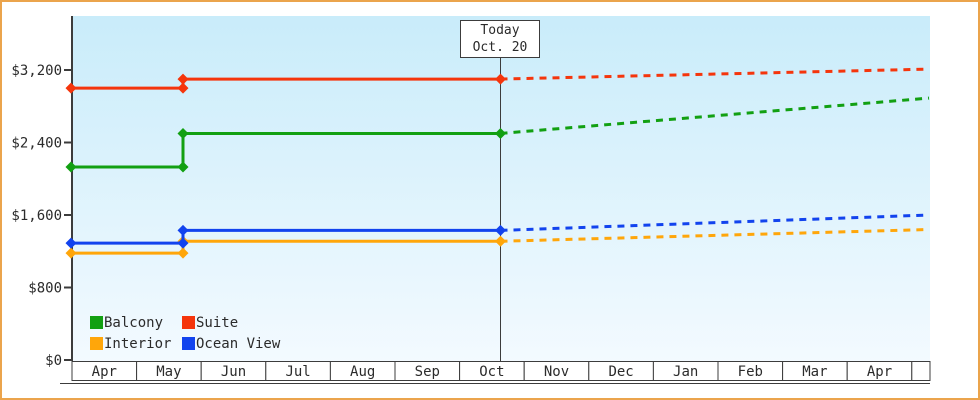  I want to click on legend-label: Ocean View, so click(238, 343).